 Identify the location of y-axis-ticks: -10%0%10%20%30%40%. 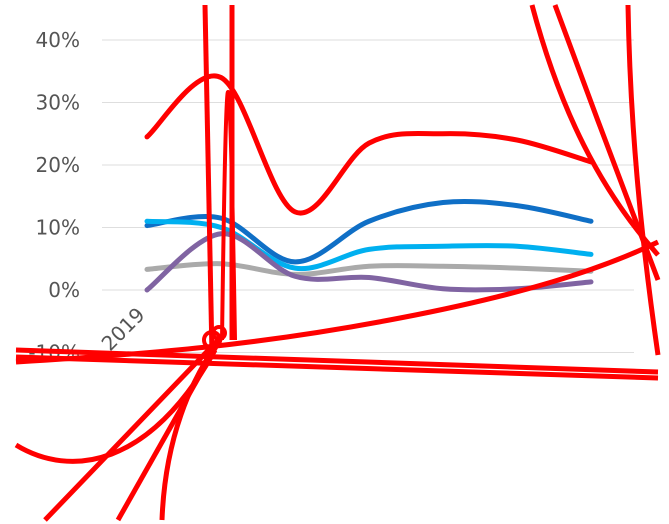
(54, 196).